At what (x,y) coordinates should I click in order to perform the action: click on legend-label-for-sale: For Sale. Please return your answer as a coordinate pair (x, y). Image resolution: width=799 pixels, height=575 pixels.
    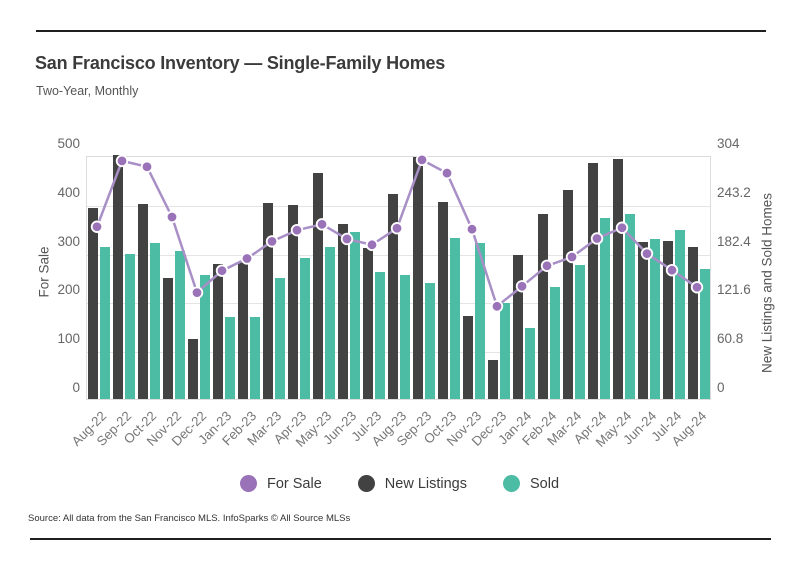
    Looking at the image, I should click on (294, 483).